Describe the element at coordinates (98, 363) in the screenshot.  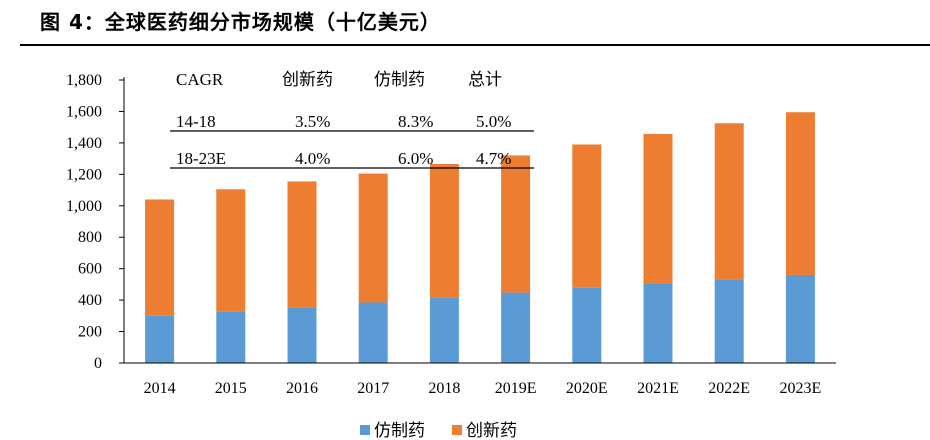
I see `y-tick-label: 0` at that location.